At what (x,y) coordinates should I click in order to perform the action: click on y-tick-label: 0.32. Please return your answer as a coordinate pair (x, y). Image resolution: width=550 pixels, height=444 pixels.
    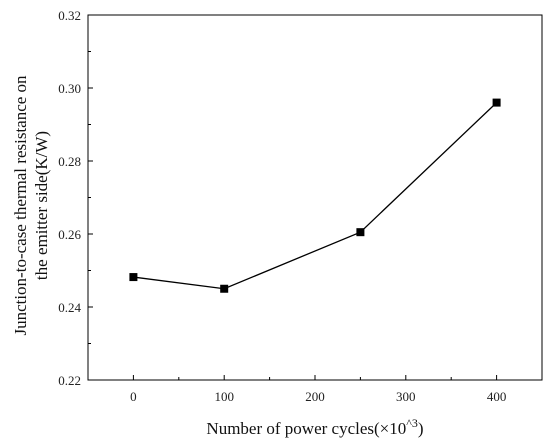
    Looking at the image, I should click on (69, 15).